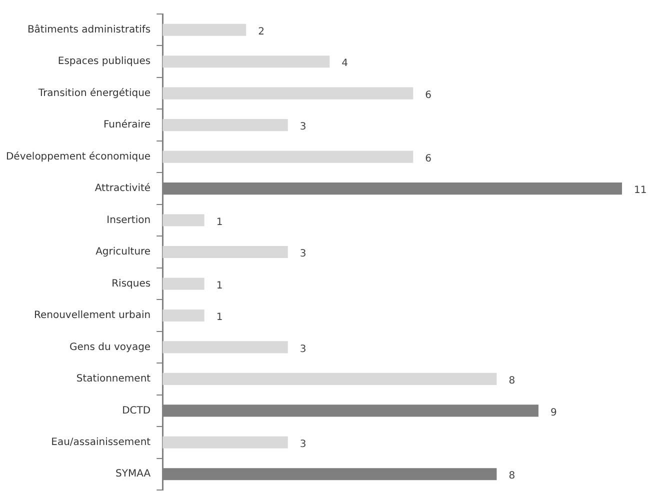 The height and width of the screenshot is (502, 652). I want to click on y-tick-label: Funéraire, so click(127, 125).